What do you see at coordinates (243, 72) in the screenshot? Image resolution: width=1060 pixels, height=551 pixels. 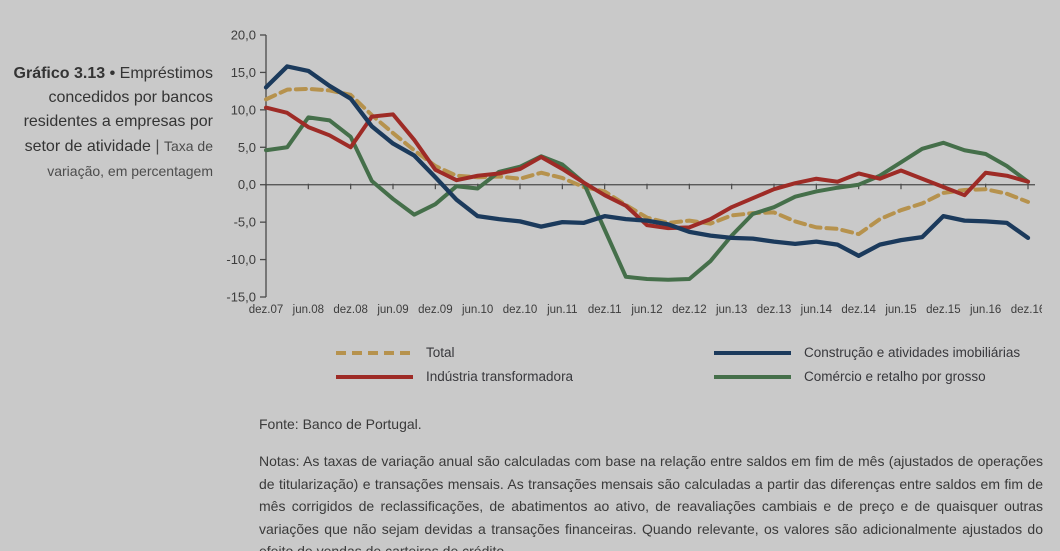 I see `svg-text: 15,0` at bounding box center [243, 72].